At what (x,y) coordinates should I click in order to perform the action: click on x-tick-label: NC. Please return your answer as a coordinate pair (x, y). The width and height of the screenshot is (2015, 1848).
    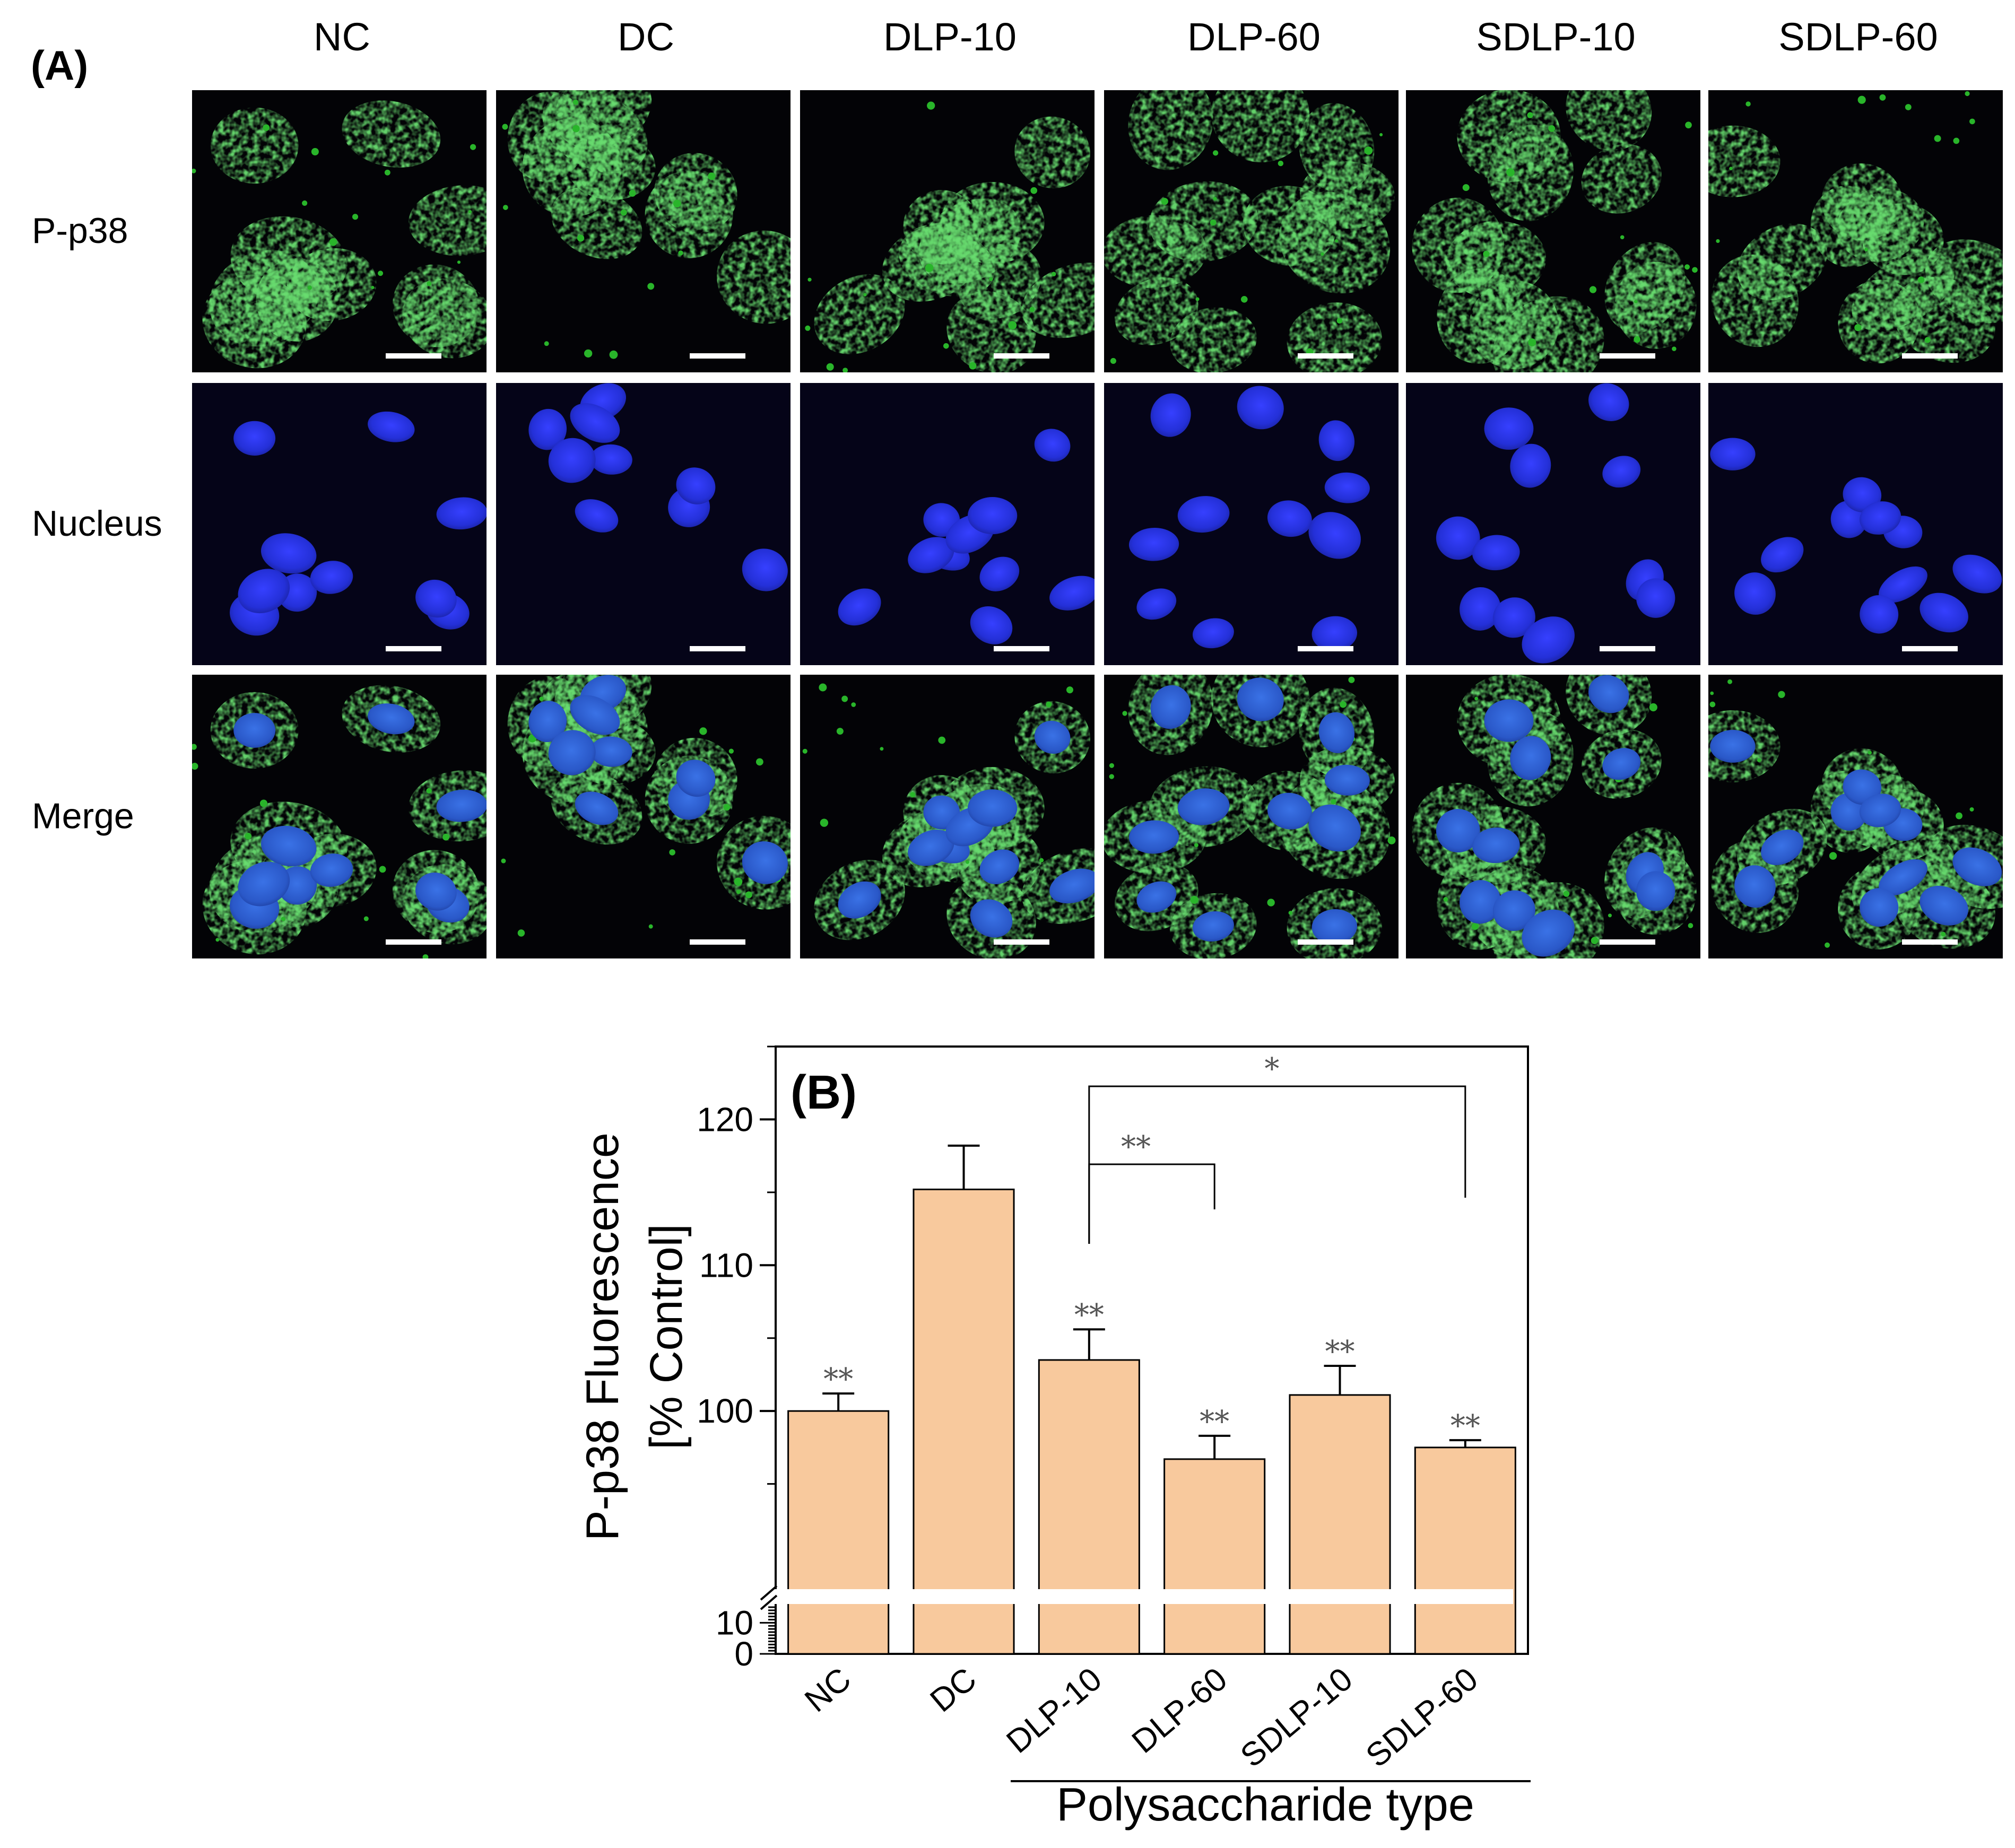
    Looking at the image, I should click on (828, 1690).